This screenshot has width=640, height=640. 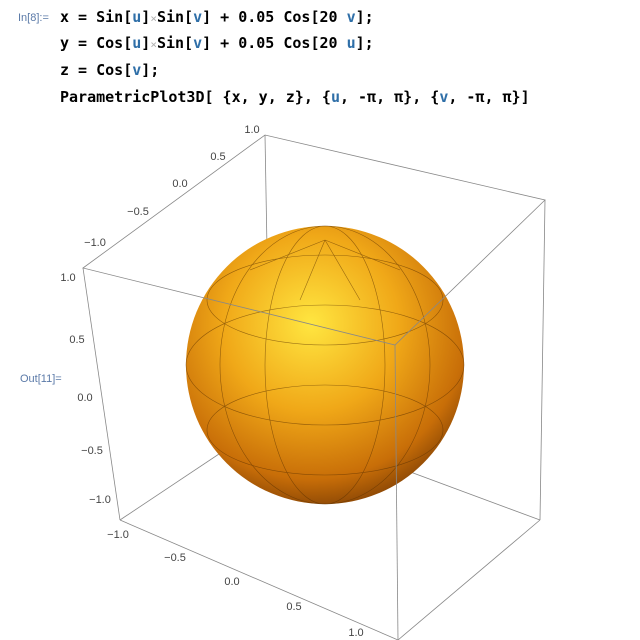 I want to click on code-token: , -π, π}, {, so click(x=389, y=97).